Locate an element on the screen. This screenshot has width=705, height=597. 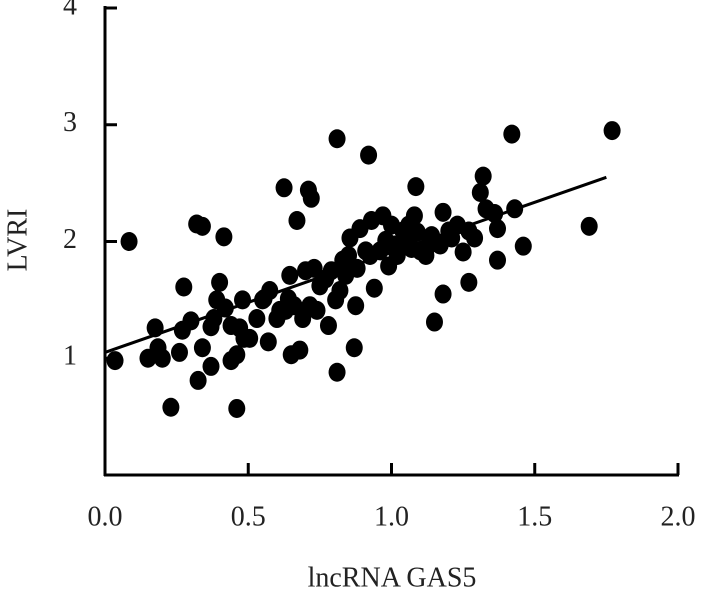
y-tick-label: 2 is located at coordinates (70, 239).